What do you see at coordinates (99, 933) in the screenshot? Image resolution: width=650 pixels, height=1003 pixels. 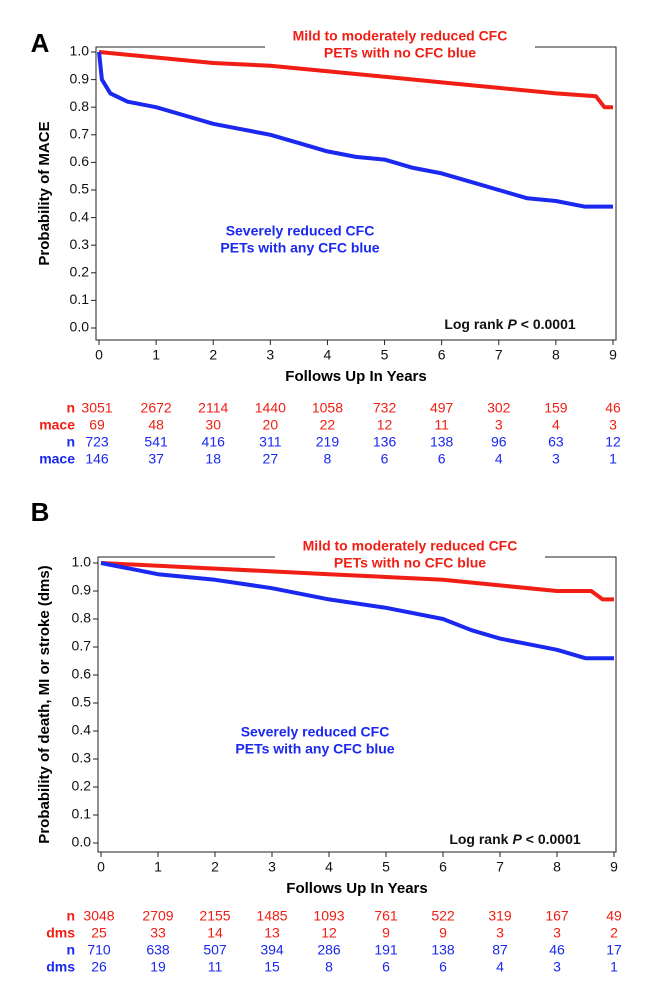 I see `risk-value: 25` at bounding box center [99, 933].